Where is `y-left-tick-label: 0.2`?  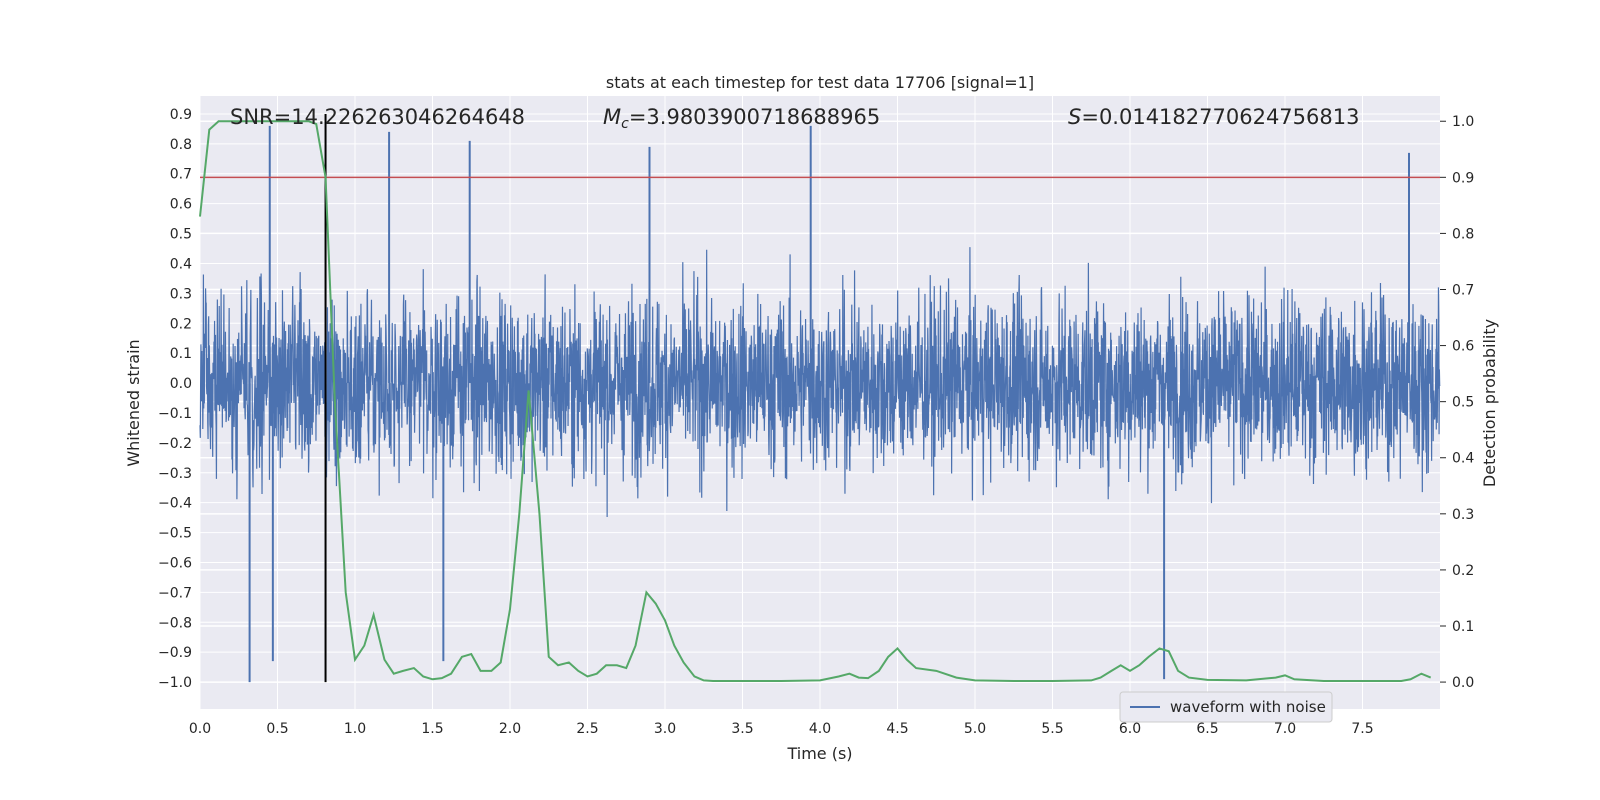 y-left-tick-label: 0.2 is located at coordinates (181, 324).